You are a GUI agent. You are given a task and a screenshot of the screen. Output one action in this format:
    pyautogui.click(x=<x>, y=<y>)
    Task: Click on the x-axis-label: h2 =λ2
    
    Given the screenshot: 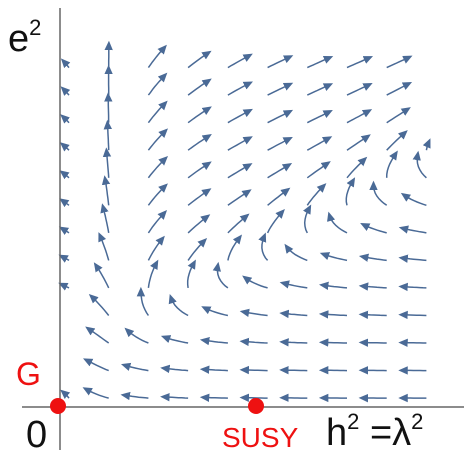 What is the action you would take?
    pyautogui.click(x=374, y=433)
    